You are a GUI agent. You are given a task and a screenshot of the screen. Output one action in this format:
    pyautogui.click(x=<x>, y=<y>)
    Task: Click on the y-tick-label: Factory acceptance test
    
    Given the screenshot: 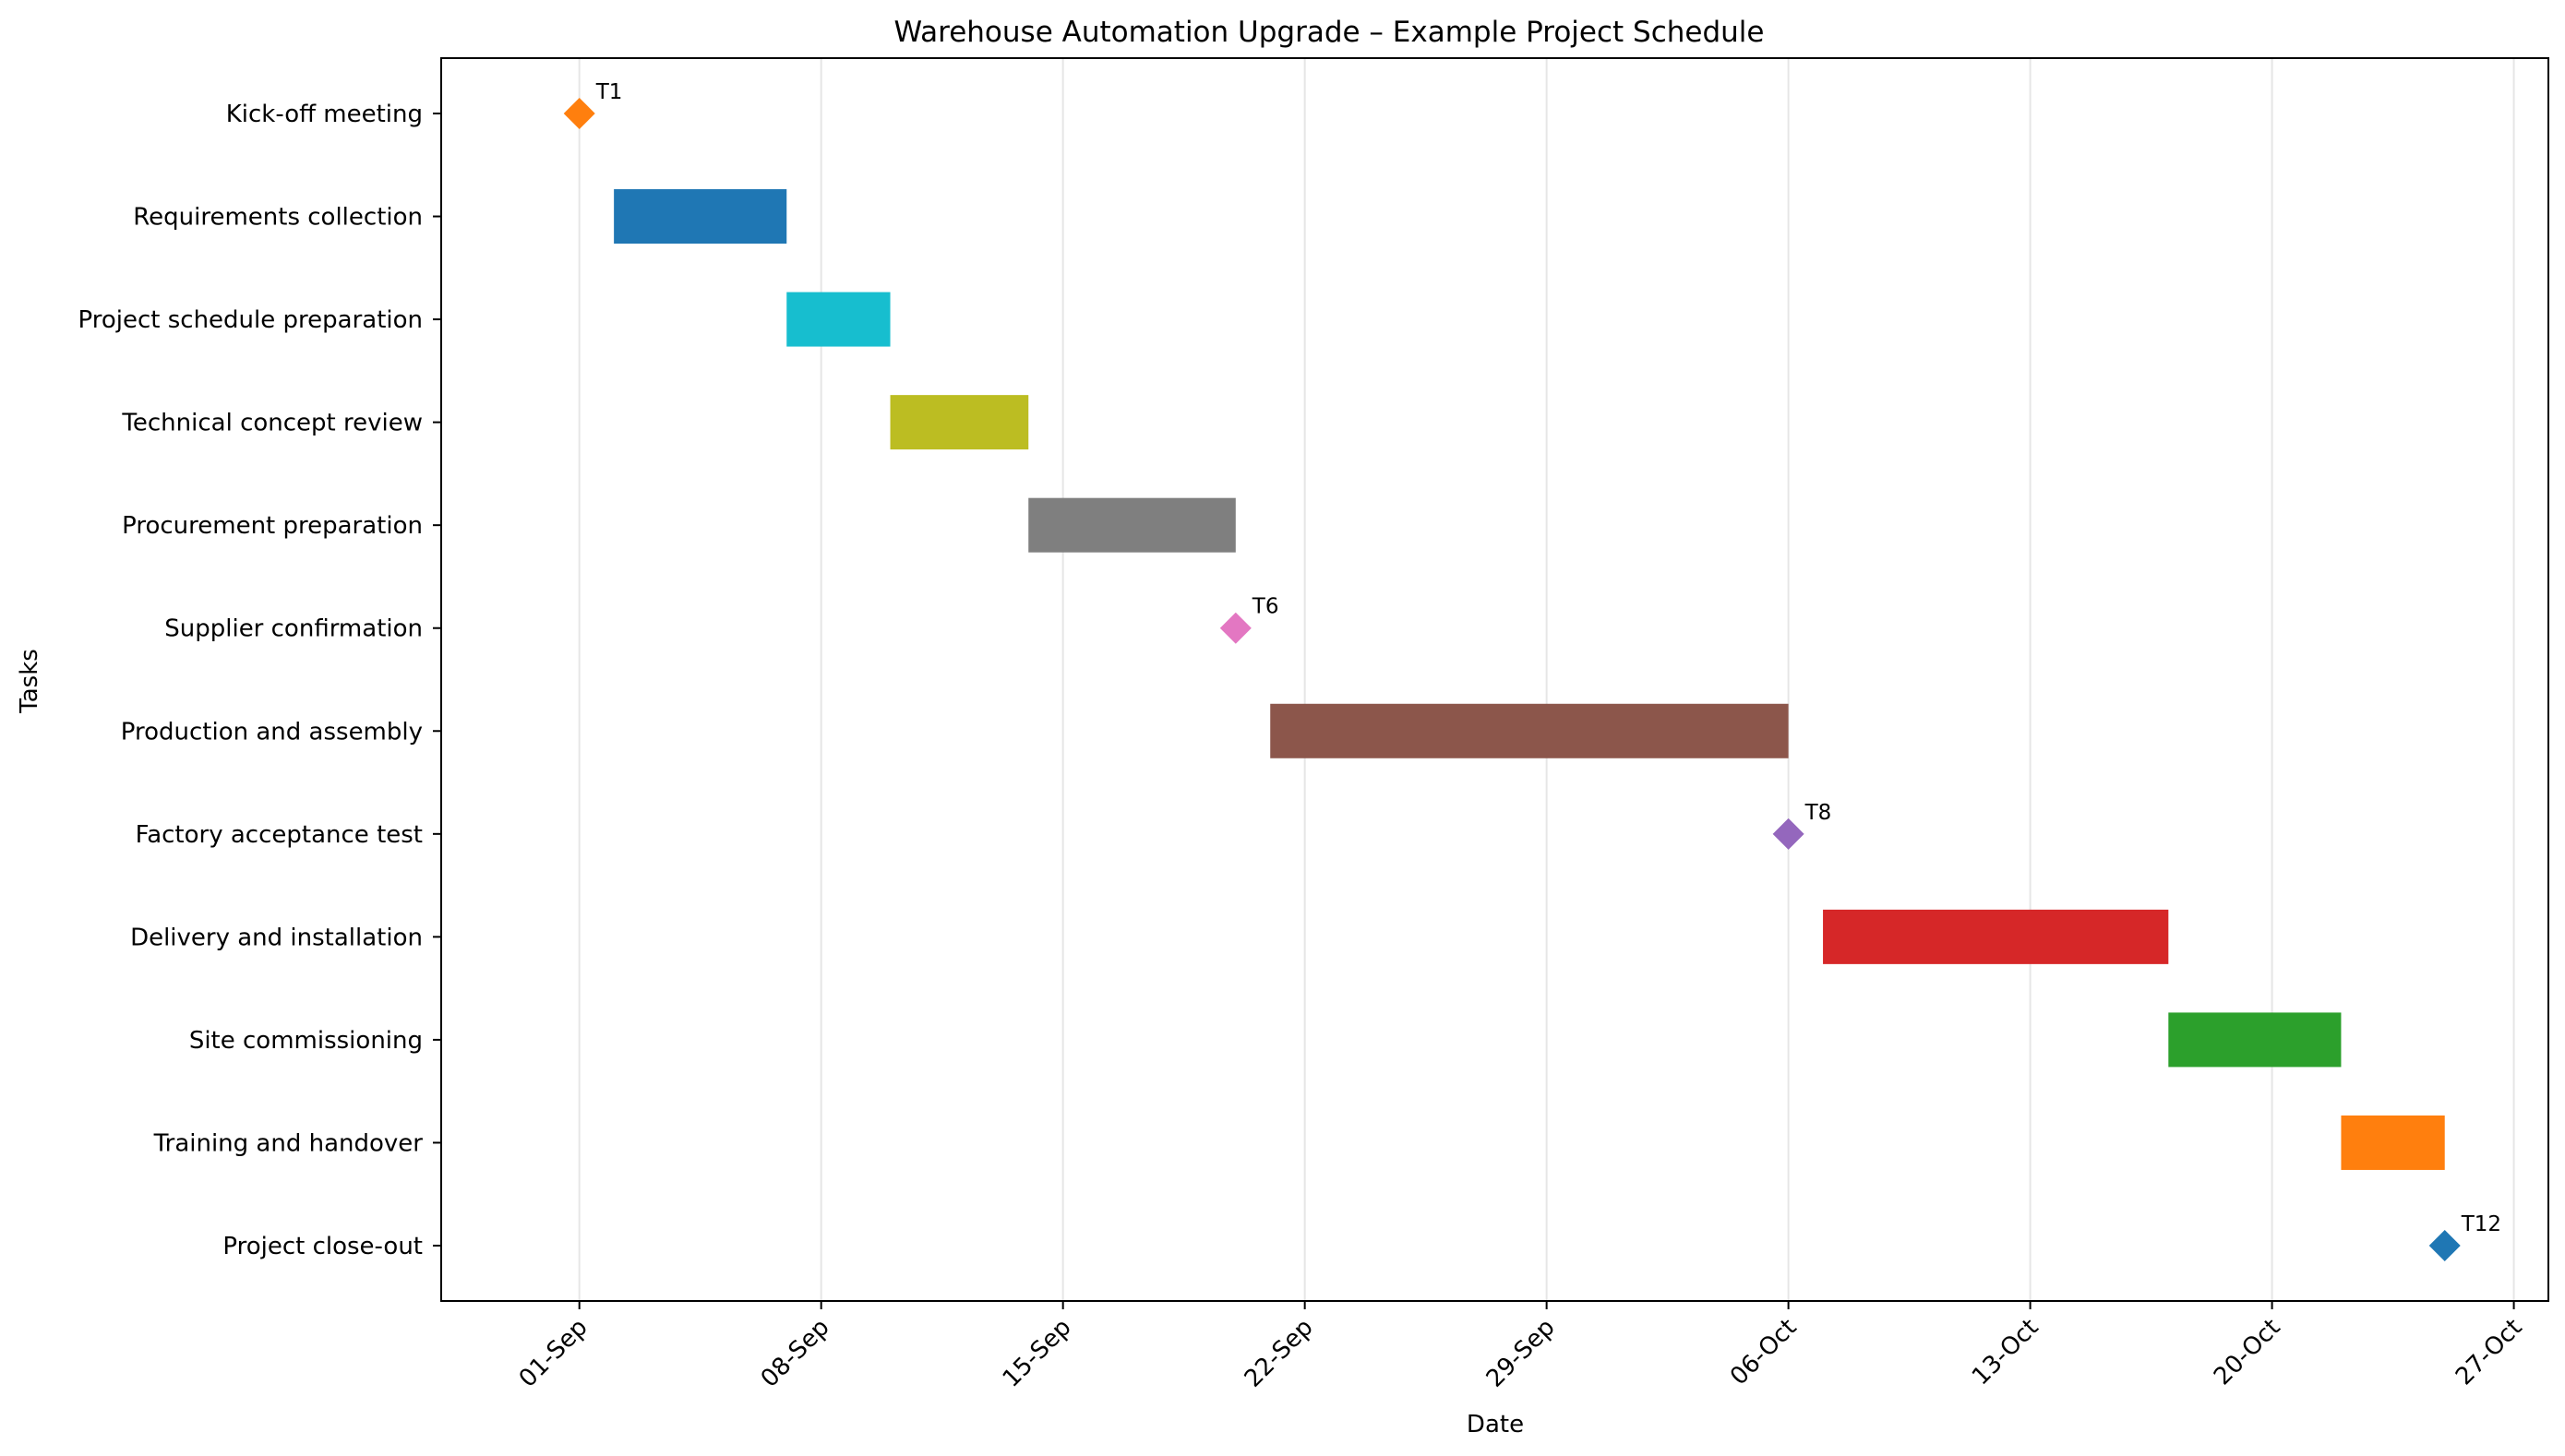 What is the action you would take?
    pyautogui.click(x=279, y=835)
    